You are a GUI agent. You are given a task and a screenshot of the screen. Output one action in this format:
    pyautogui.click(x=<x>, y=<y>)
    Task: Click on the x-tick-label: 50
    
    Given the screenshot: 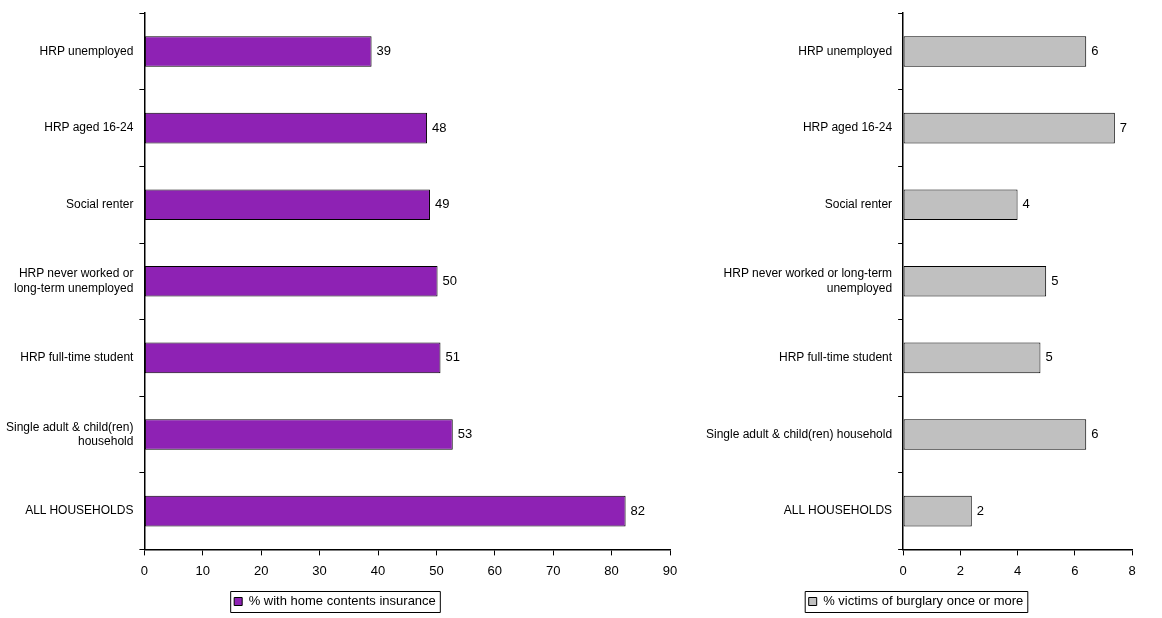 What is the action you would take?
    pyautogui.click(x=436, y=570)
    